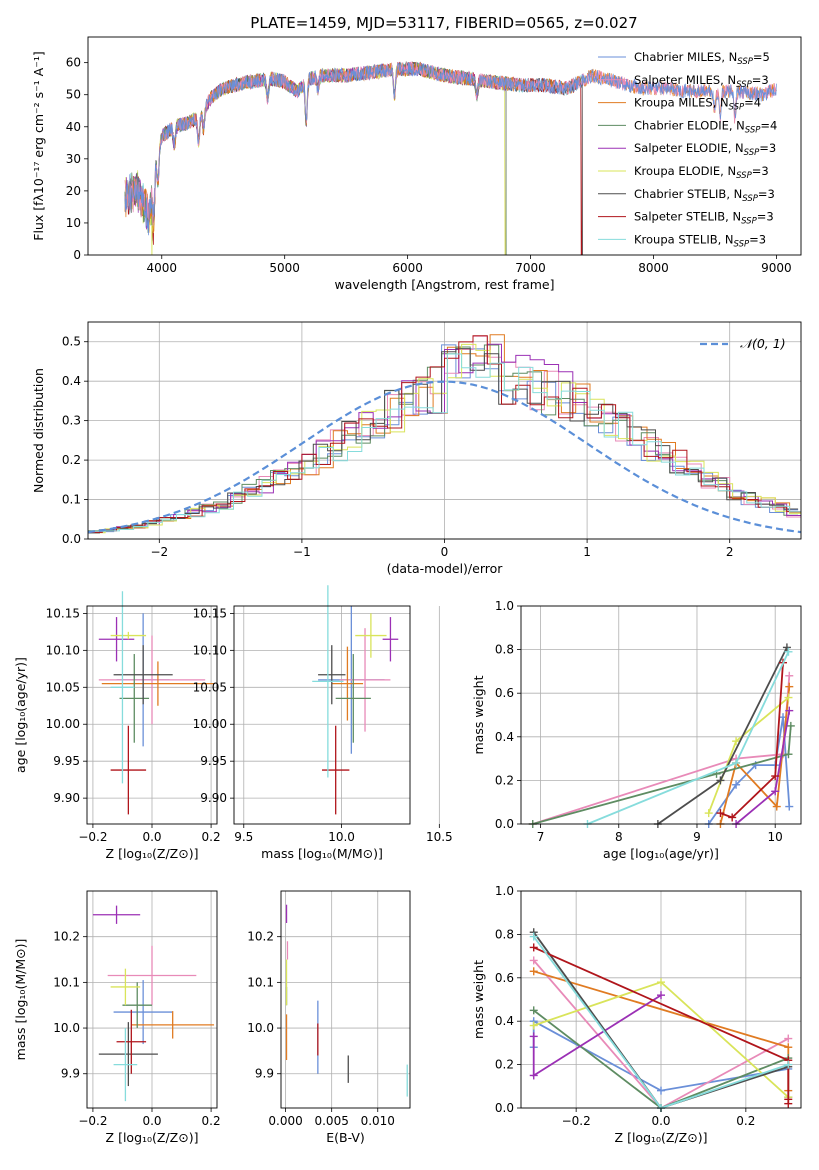 The image size is (819, 1170). Describe the element at coordinates (704, 195) in the screenshot. I see `legend-label: Chabrier STELIB, NSSP=3` at that location.